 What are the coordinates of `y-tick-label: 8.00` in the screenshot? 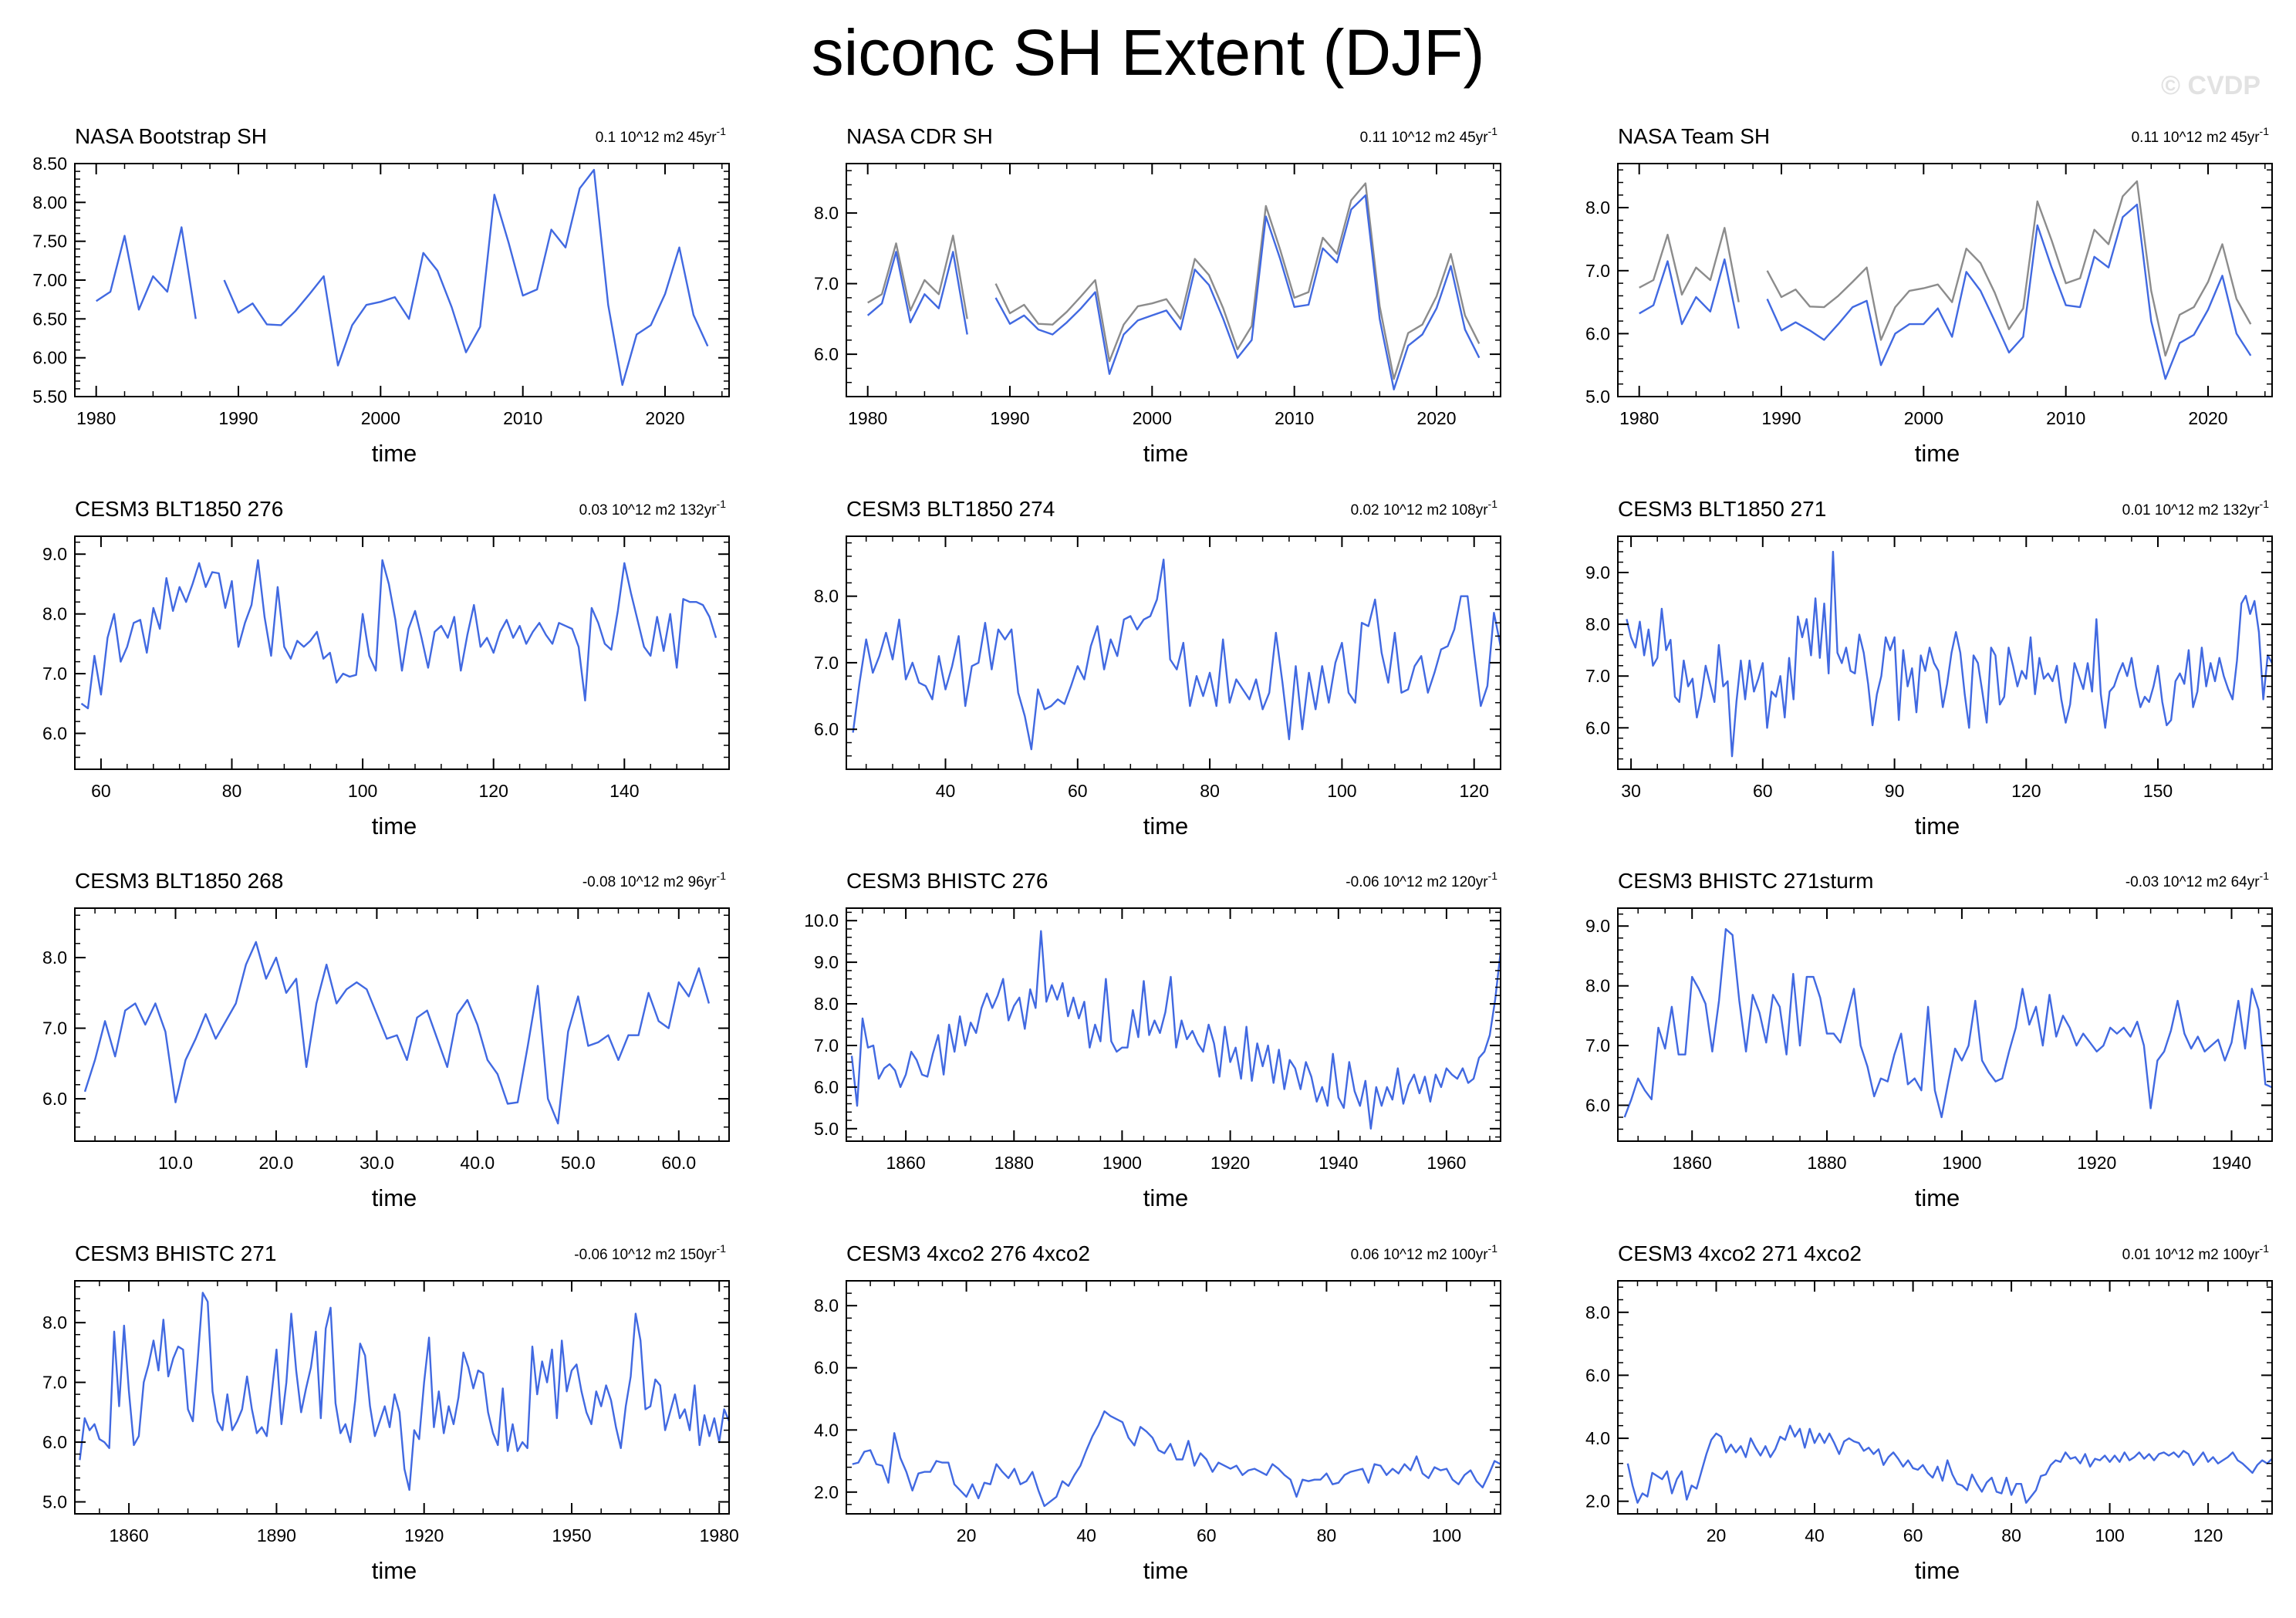 It's located at (49, 202).